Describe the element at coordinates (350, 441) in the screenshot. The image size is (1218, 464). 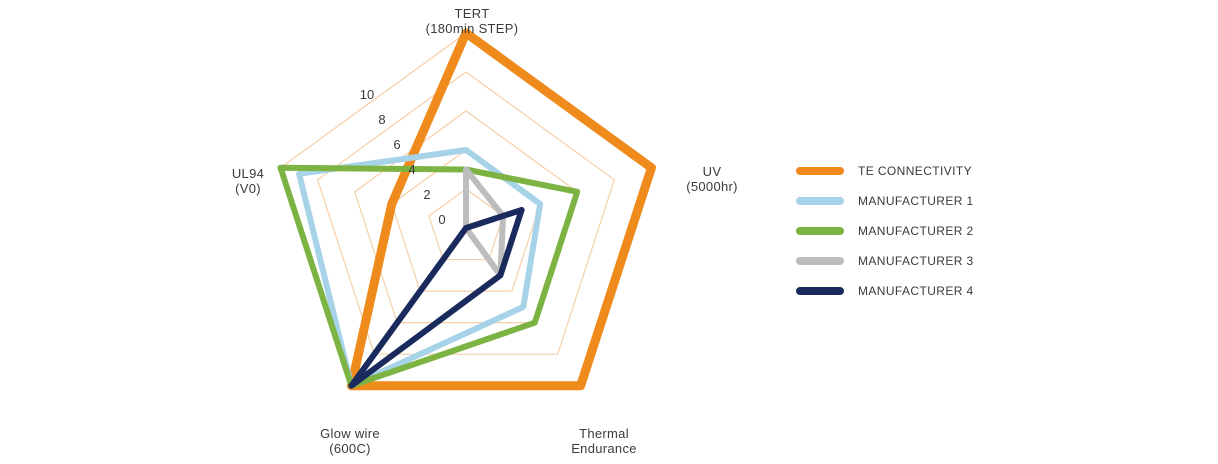
I see `axis-label-glow-wire: Glow wire (600C)` at that location.